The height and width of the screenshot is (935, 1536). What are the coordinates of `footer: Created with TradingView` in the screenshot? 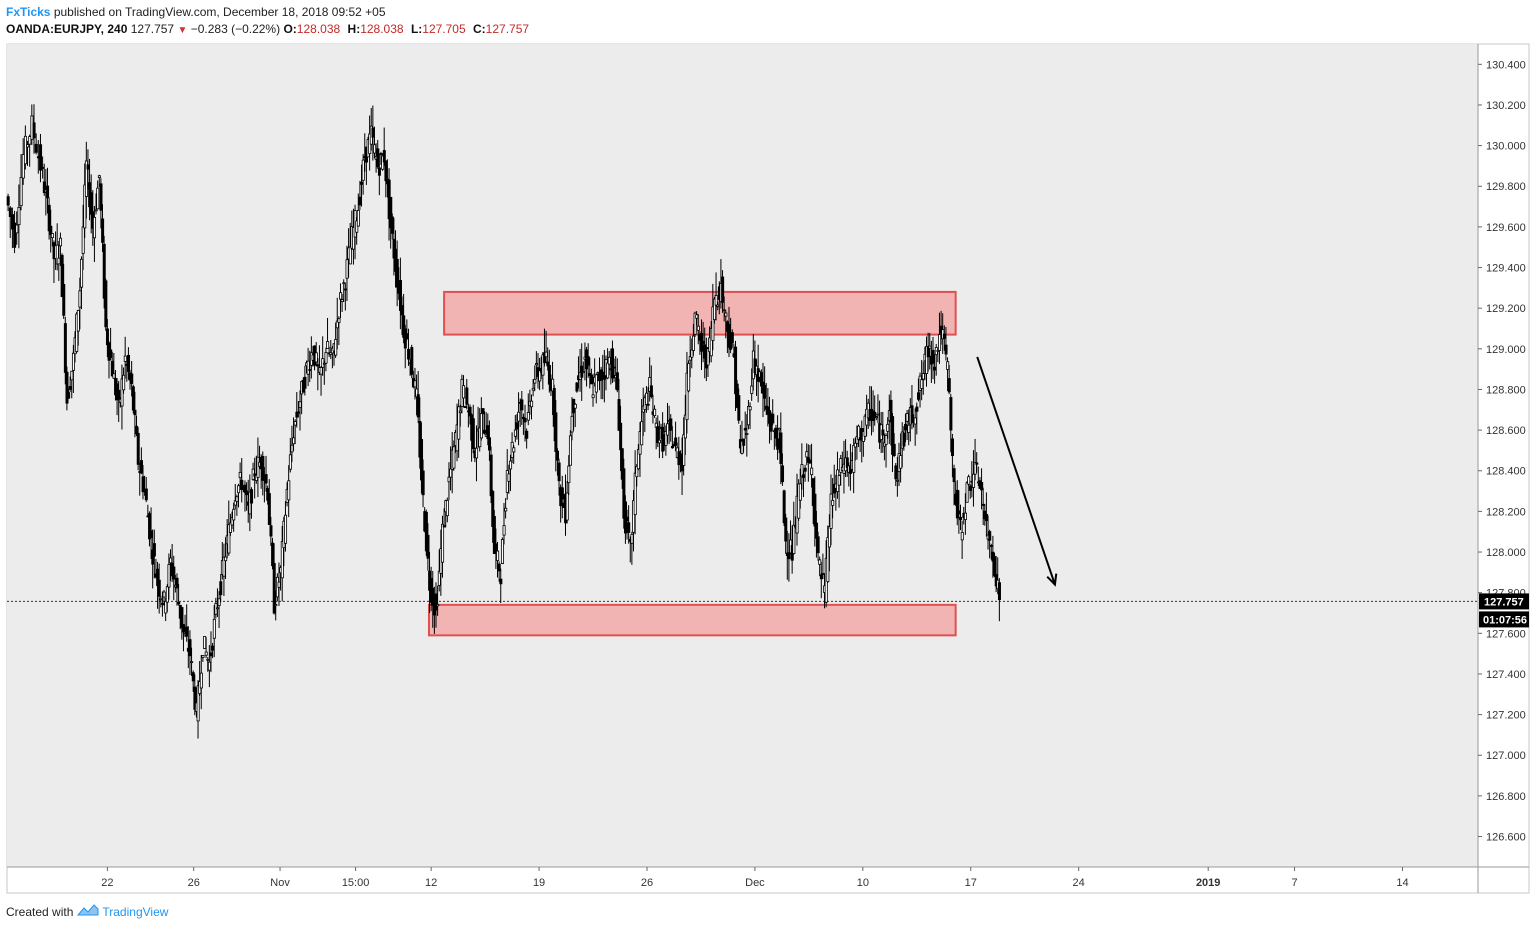 It's located at (87, 912).